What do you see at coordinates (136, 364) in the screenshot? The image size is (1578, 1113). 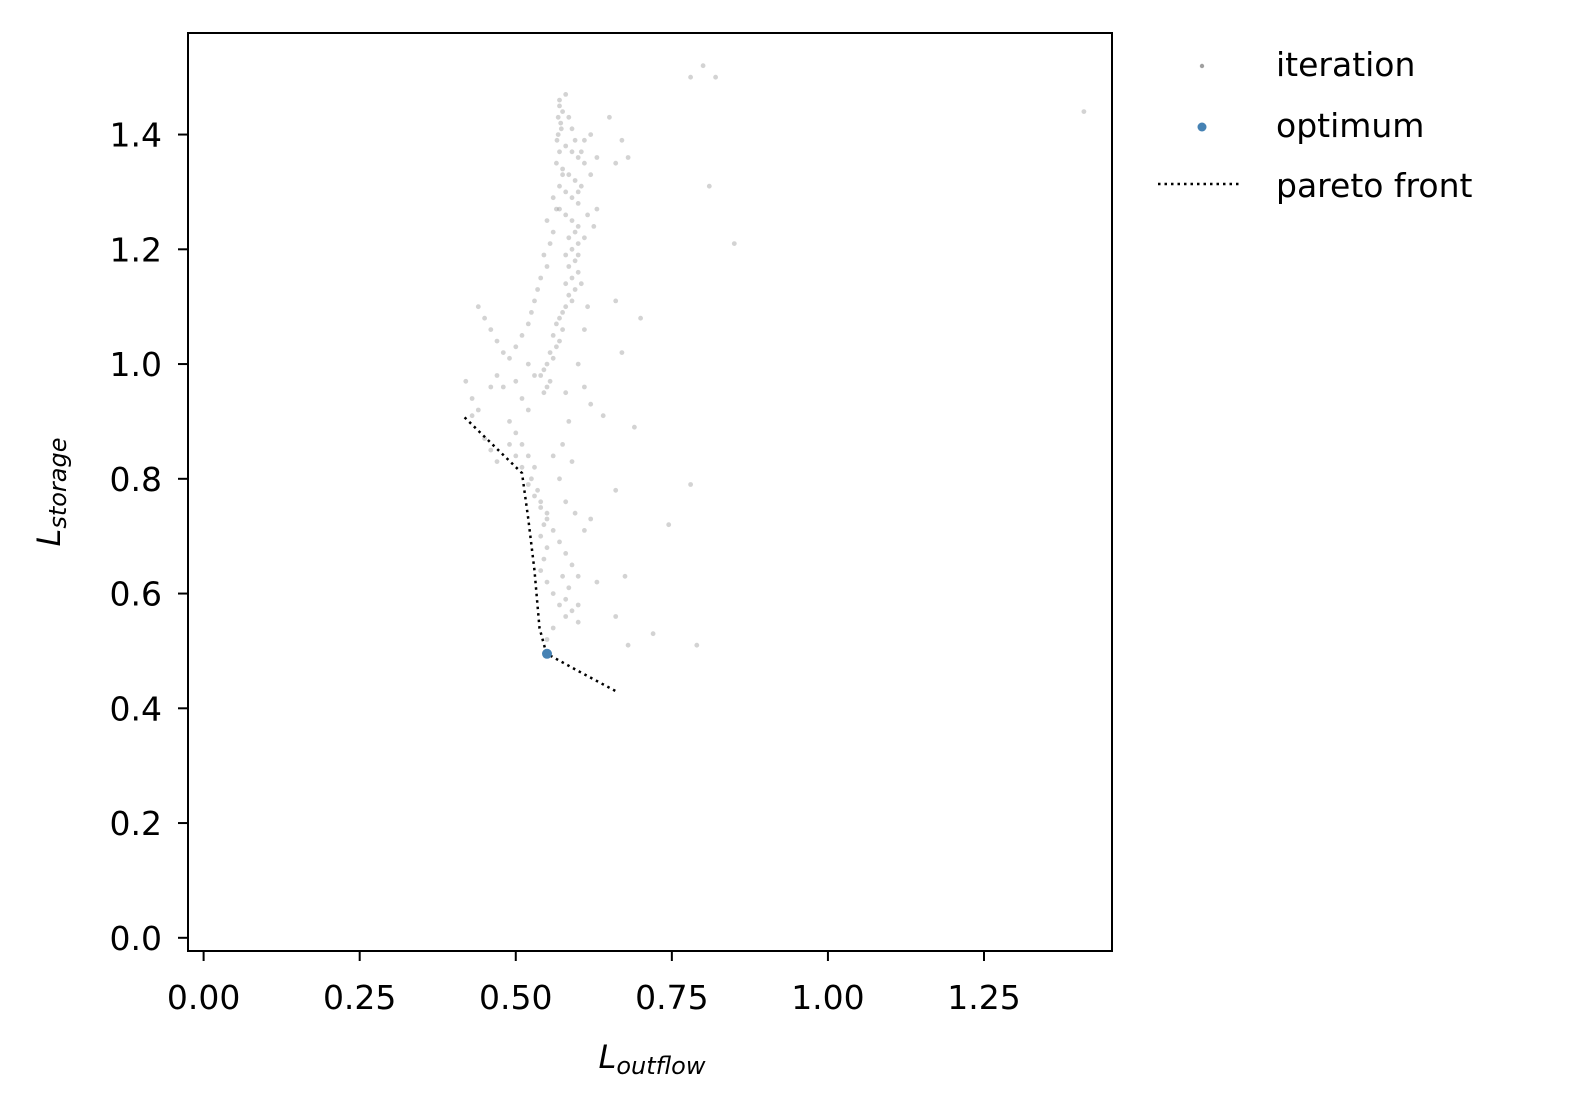 I see `y-tick-label: 1.0` at bounding box center [136, 364].